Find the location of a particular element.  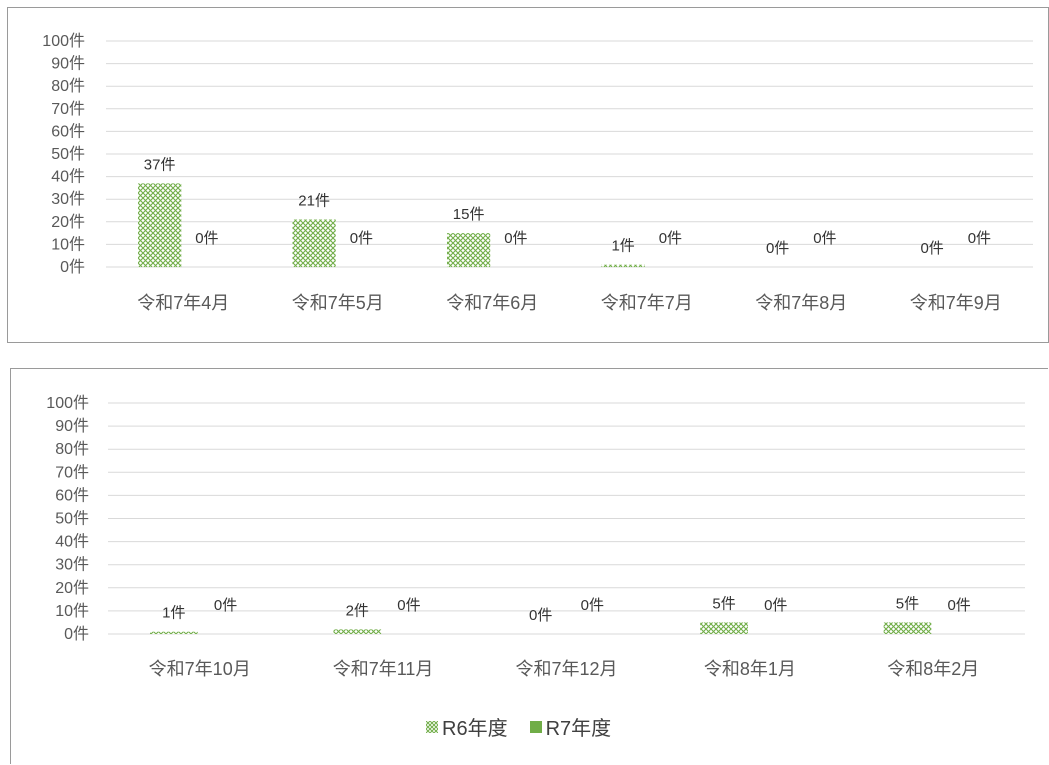

legend-label-r7: R7年度 is located at coordinates (578, 729).